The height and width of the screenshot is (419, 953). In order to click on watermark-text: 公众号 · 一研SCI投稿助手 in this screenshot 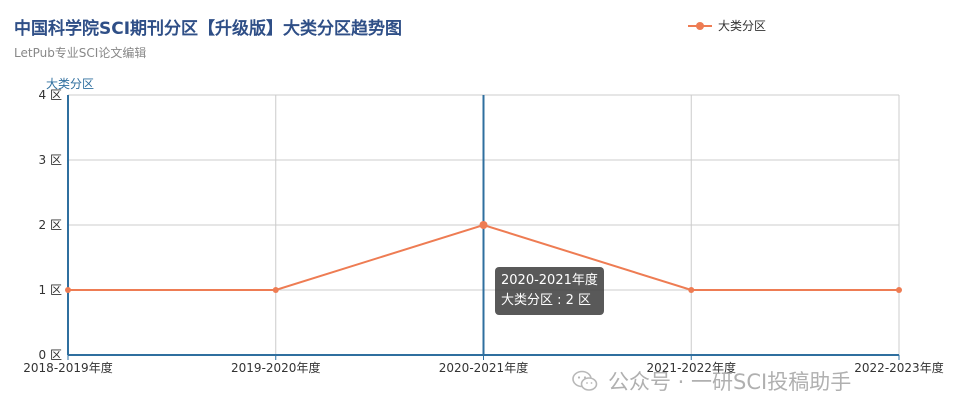, I will do `click(730, 382)`.